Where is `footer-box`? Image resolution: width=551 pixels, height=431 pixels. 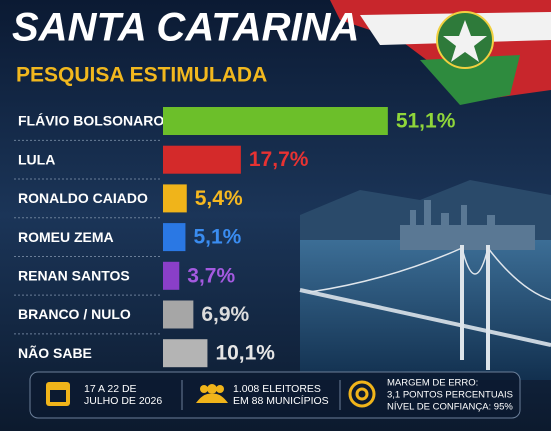
footer-box is located at coordinates (275, 395).